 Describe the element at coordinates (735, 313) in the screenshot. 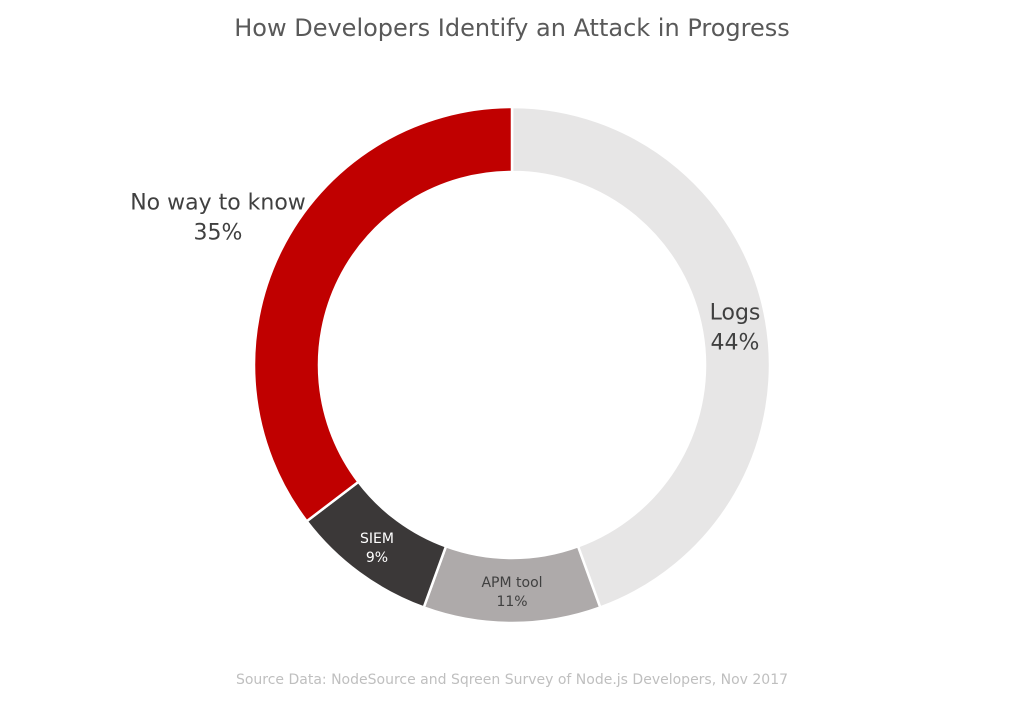

I see `label-logs-name: Logs` at that location.